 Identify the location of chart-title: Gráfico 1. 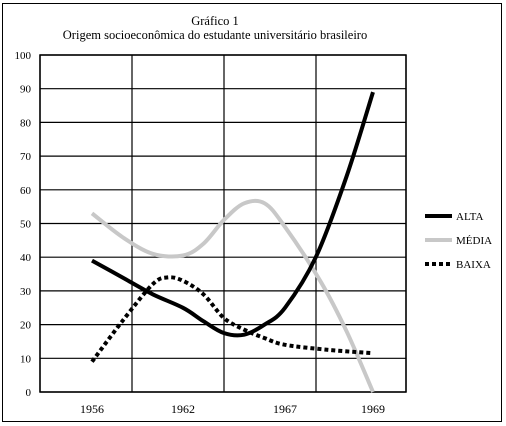
(215, 21).